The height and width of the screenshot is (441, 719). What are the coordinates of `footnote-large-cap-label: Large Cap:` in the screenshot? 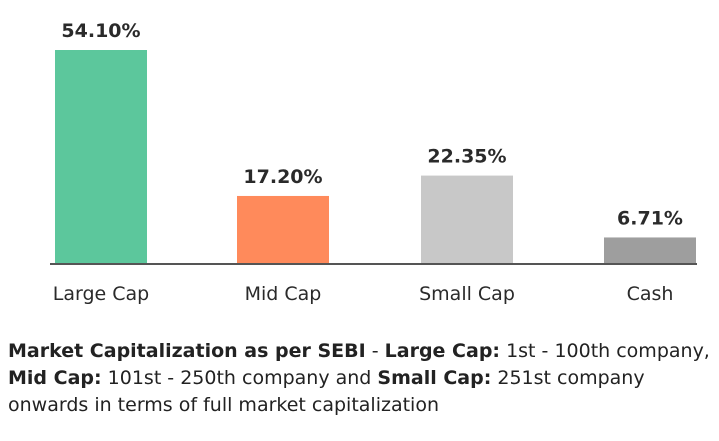 It's located at (442, 351).